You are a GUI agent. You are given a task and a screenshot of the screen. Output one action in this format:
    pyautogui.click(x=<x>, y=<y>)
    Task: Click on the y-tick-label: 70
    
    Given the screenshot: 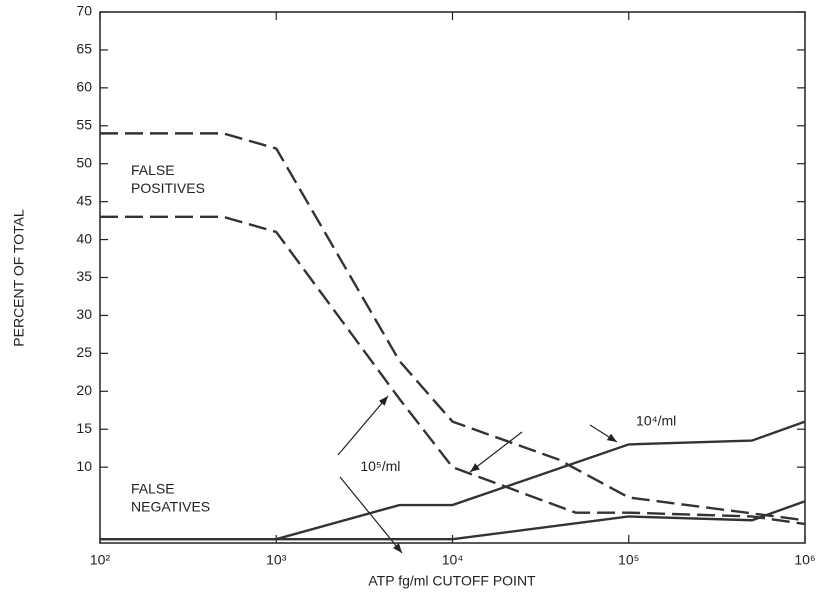 What is the action you would take?
    pyautogui.click(x=84, y=11)
    